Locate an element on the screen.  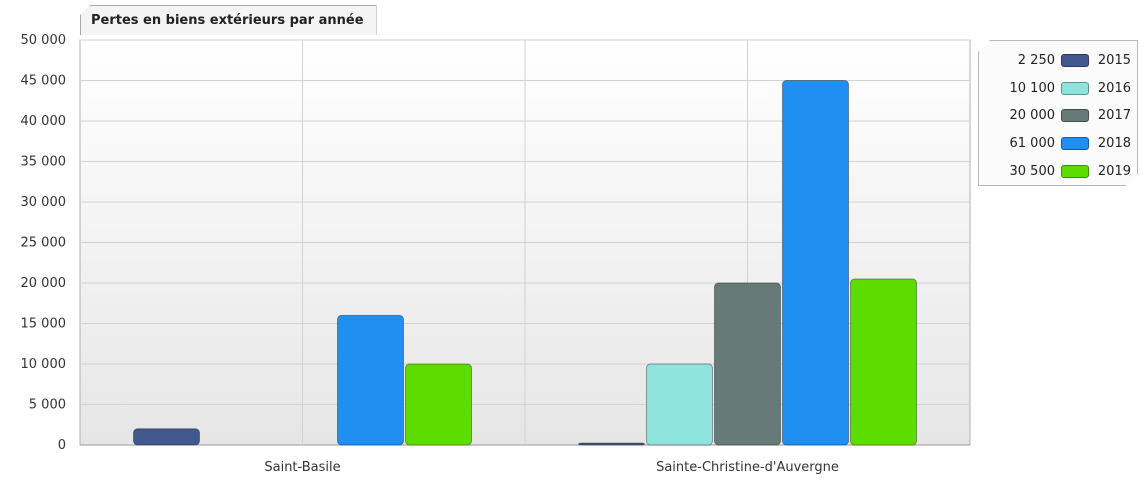
chart-title: Pertes en biens extérieurs par année is located at coordinates (228, 20).